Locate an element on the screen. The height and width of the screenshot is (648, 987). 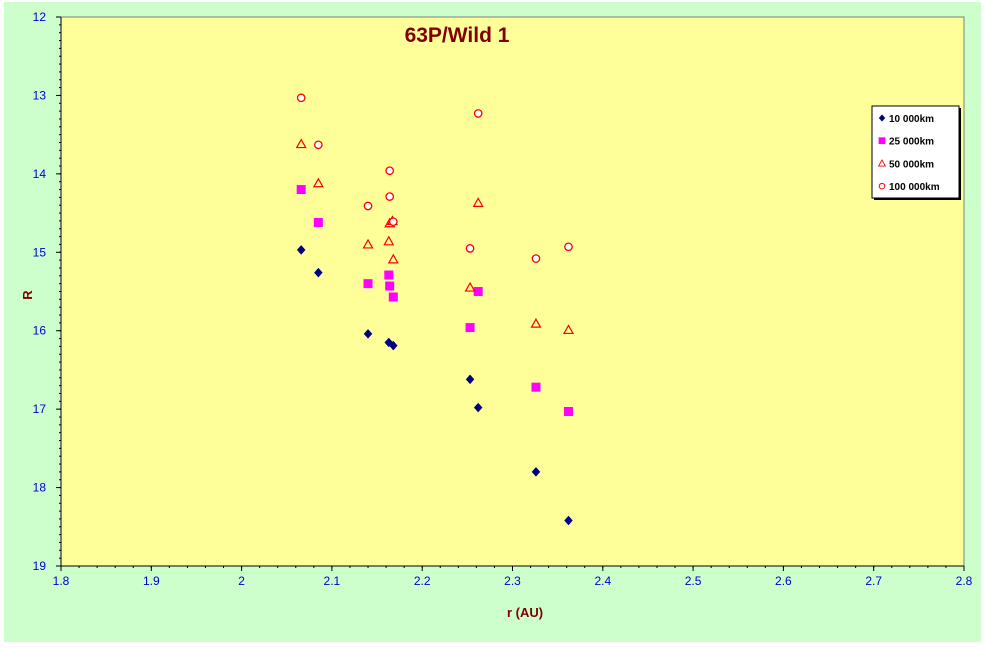
x-tick-label: 2.6 is located at coordinates (783, 581).